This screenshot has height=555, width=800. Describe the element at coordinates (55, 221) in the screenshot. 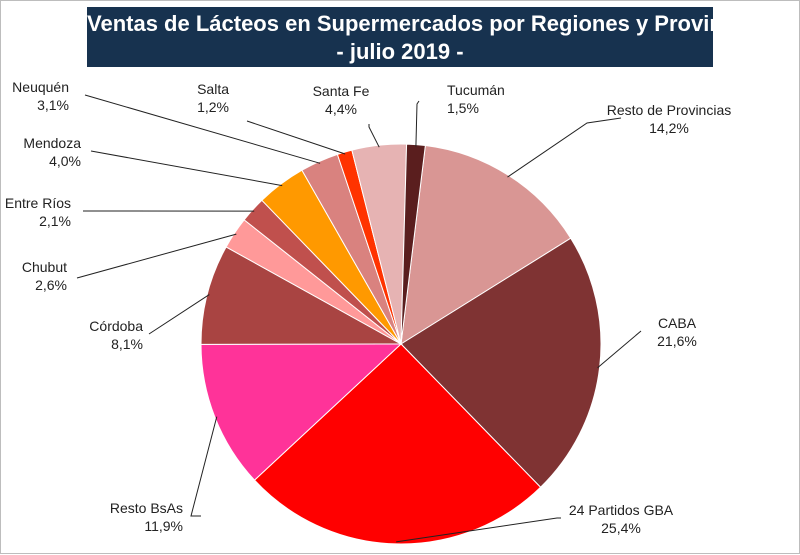

I see `slice-value-label: 2,1%` at that location.